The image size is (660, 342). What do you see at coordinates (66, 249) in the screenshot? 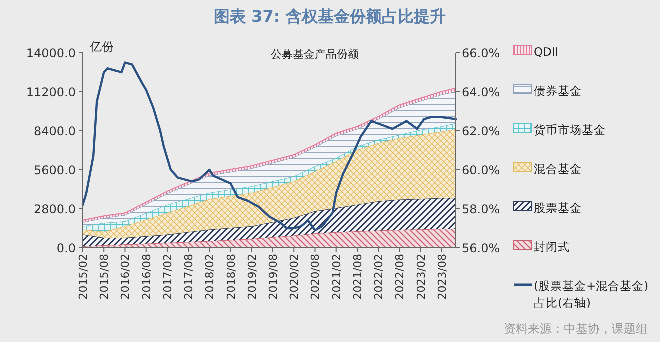
I see `y-tick-label: 0.0` at bounding box center [66, 249].